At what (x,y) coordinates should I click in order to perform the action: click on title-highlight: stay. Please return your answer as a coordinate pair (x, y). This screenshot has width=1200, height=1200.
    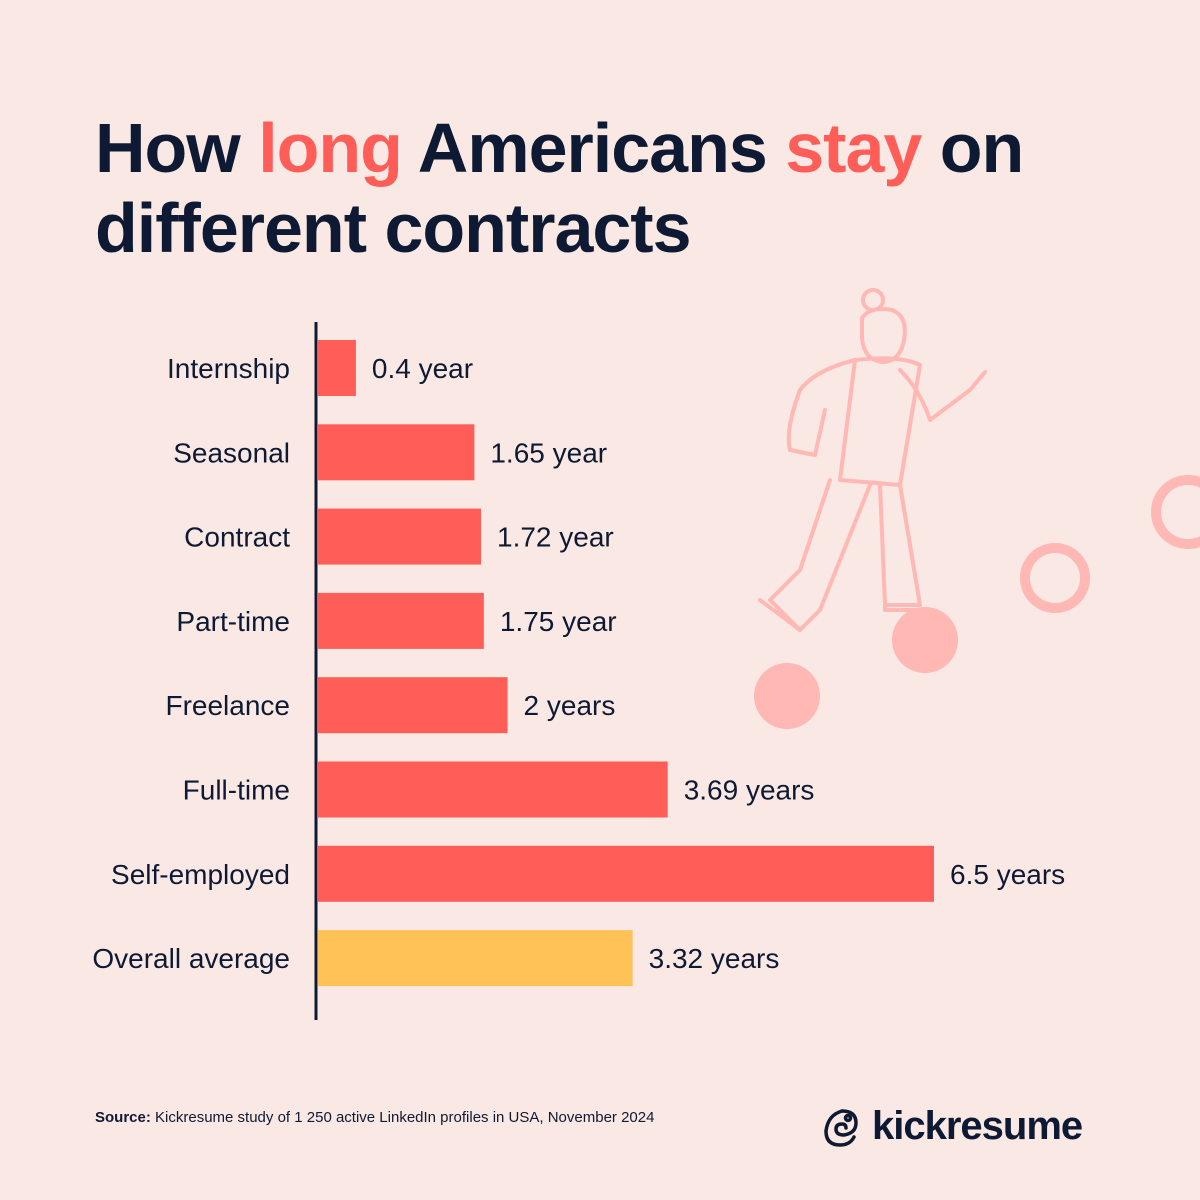
    Looking at the image, I should click on (853, 148).